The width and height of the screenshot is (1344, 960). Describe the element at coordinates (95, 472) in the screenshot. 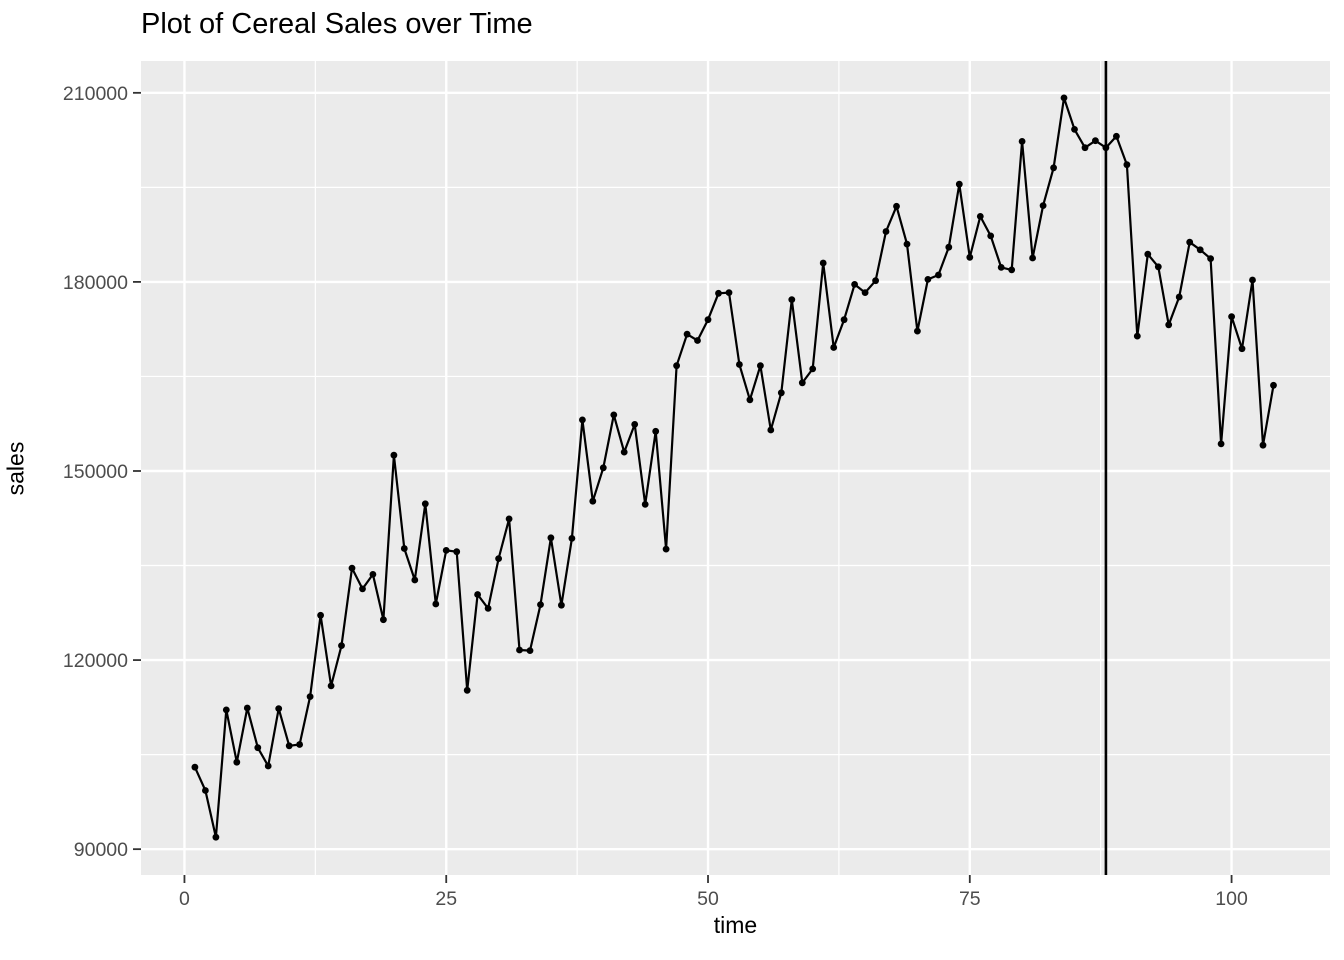

I see `y-tick-label: 150000` at that location.